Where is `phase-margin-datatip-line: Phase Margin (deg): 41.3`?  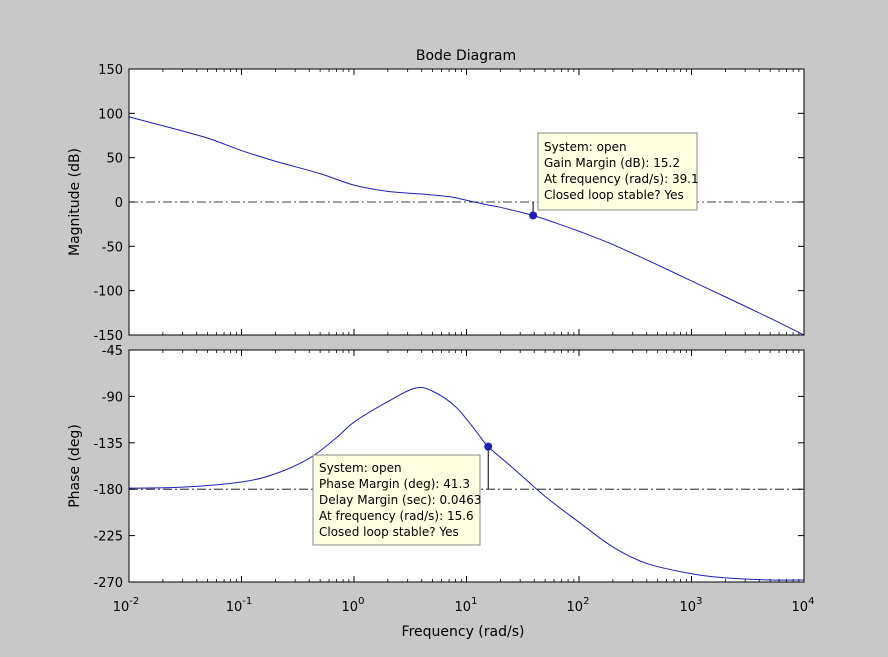 phase-margin-datatip-line: Phase Margin (deg): 41.3 is located at coordinates (394, 484).